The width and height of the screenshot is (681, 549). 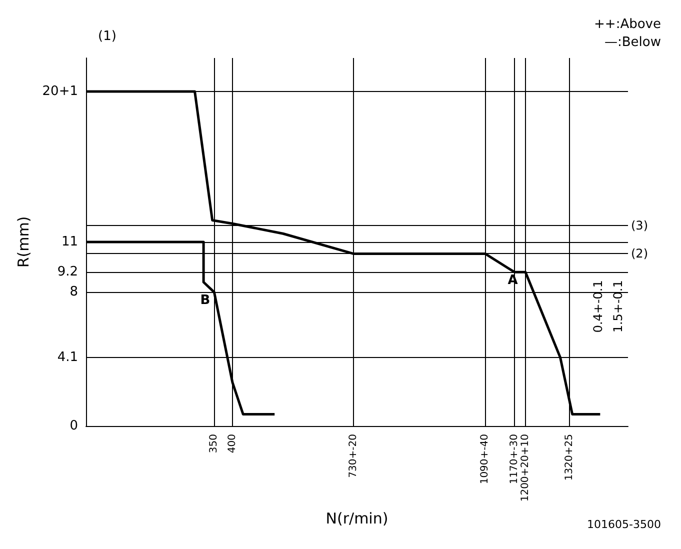 What do you see at coordinates (525, 468) in the screenshot?
I see `x-tick-label: 1200+20+10` at bounding box center [525, 468].